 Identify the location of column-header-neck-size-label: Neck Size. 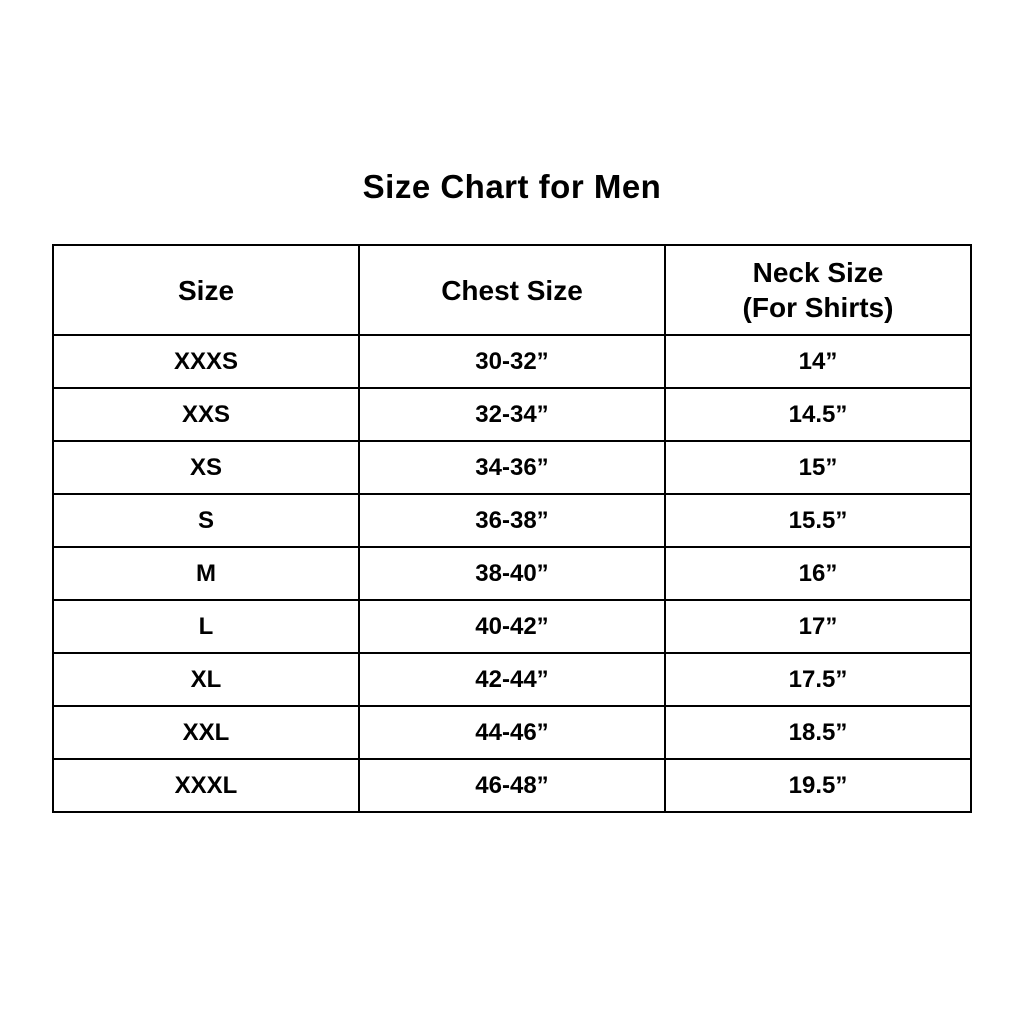
(818, 272).